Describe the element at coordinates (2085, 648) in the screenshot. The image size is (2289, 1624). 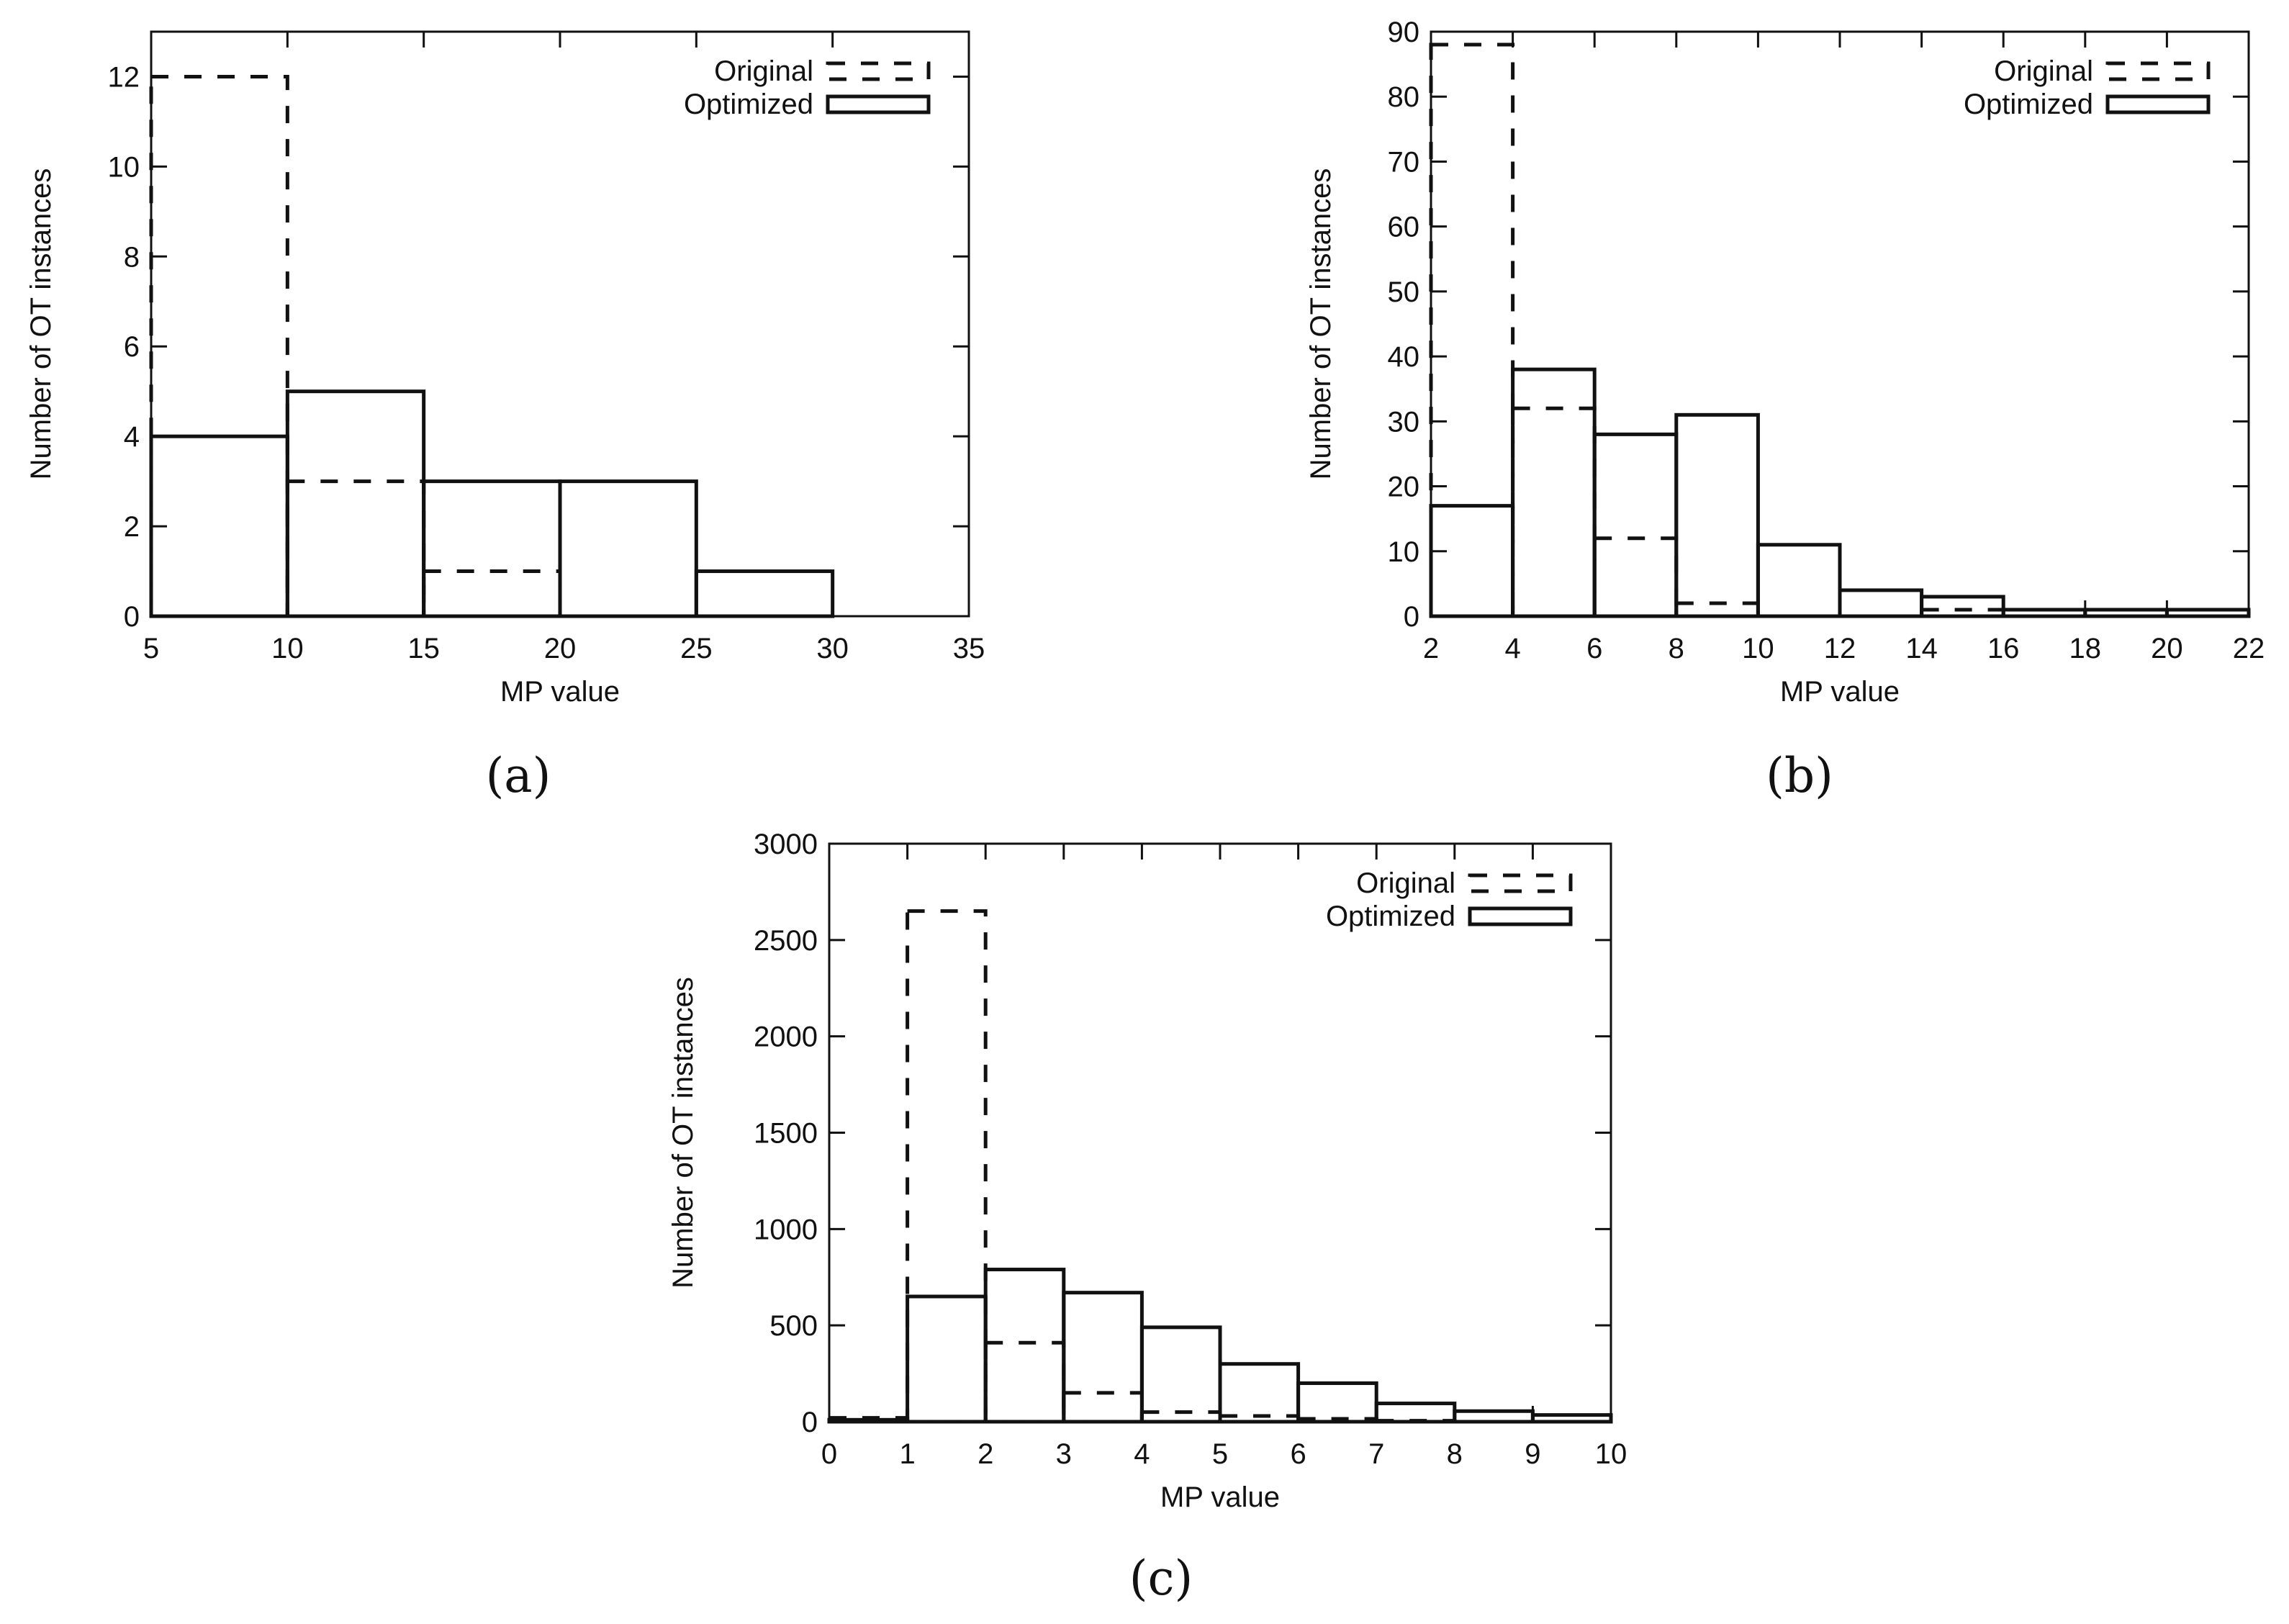
I see `x-tick-label: 18` at that location.